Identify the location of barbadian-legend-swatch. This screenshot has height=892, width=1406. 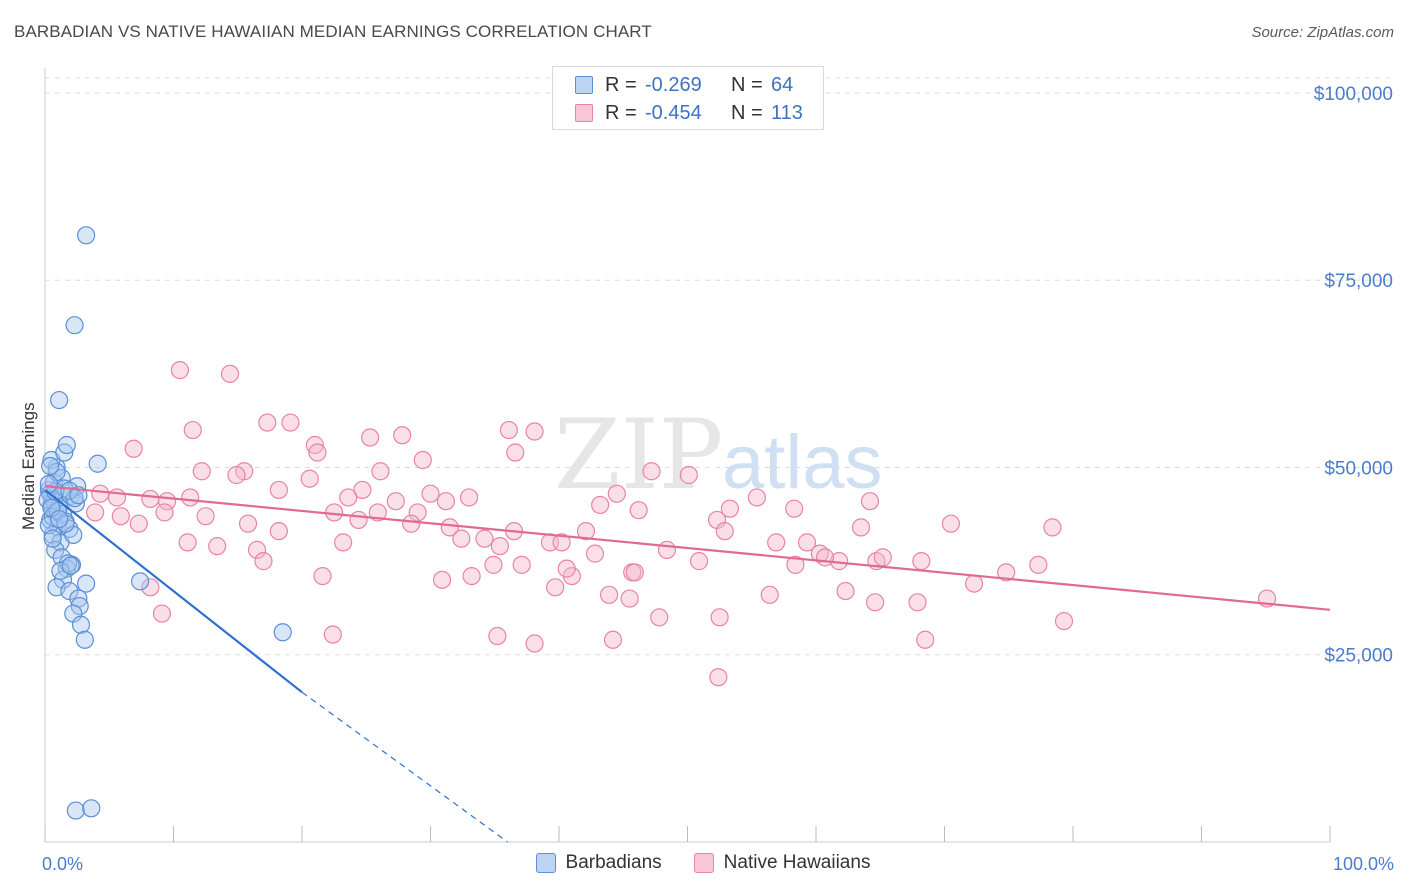
(545, 863).